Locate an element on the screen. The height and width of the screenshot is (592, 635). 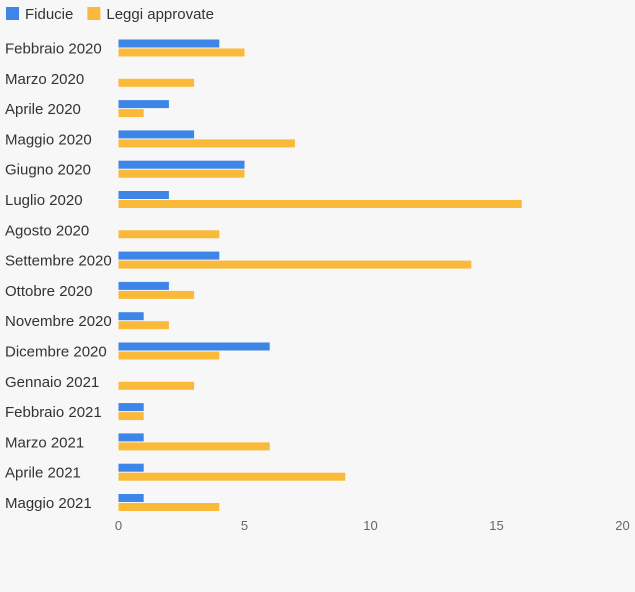
category-label: Febbraio 2020 is located at coordinates (53, 49).